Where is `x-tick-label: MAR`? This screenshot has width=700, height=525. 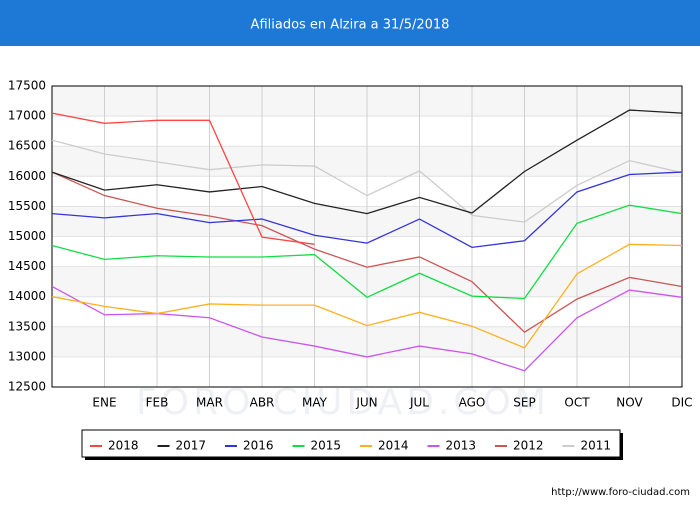 x-tick-label: MAR is located at coordinates (209, 403).